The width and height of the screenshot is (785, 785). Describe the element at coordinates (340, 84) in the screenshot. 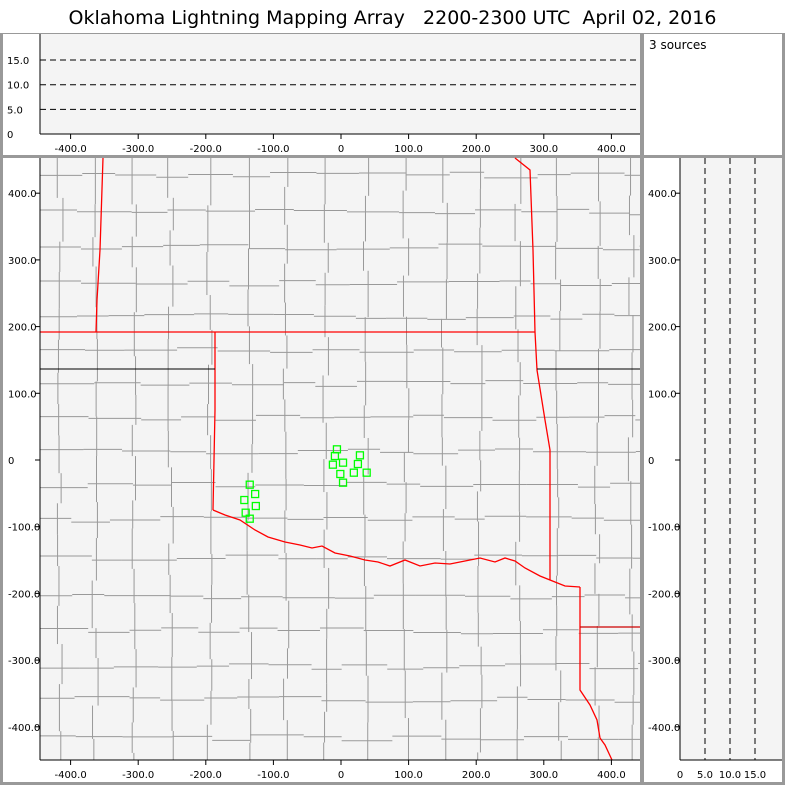

I see `altitude-plot-area` at that location.